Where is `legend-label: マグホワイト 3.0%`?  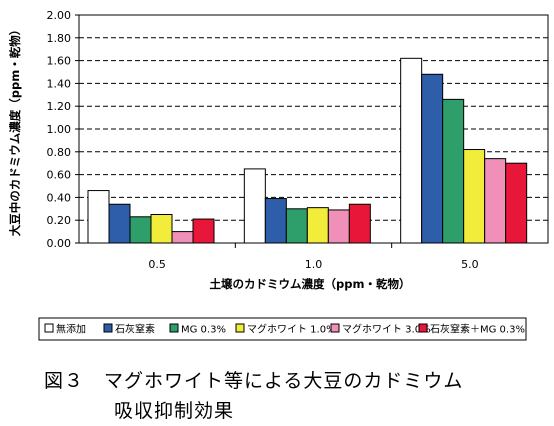
legend-label: マグホワイト 3.0% is located at coordinates (386, 329).